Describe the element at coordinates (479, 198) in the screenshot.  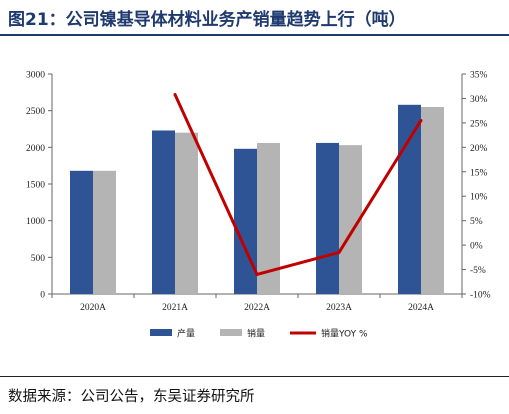
I see `right-tick-label: 10%` at that location.